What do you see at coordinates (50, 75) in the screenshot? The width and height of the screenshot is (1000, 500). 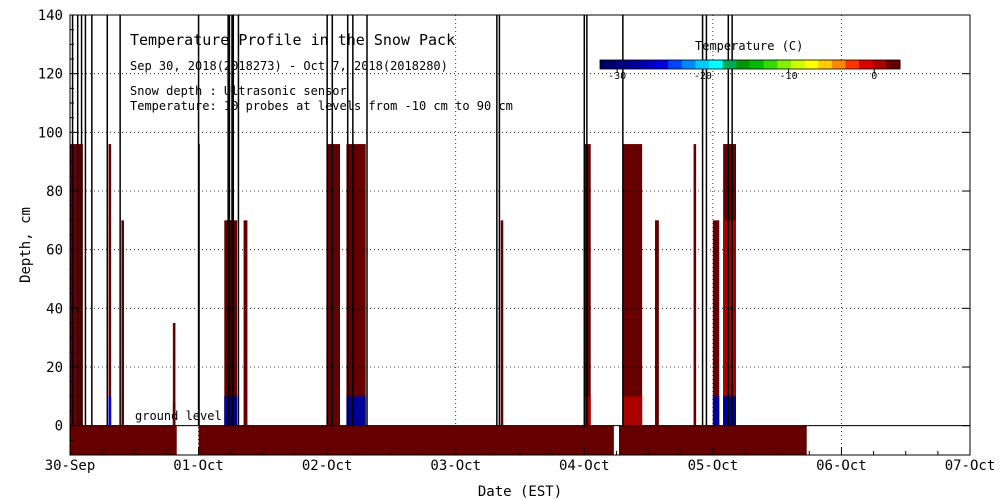 I see `y-tick-label: 120` at bounding box center [50, 75].